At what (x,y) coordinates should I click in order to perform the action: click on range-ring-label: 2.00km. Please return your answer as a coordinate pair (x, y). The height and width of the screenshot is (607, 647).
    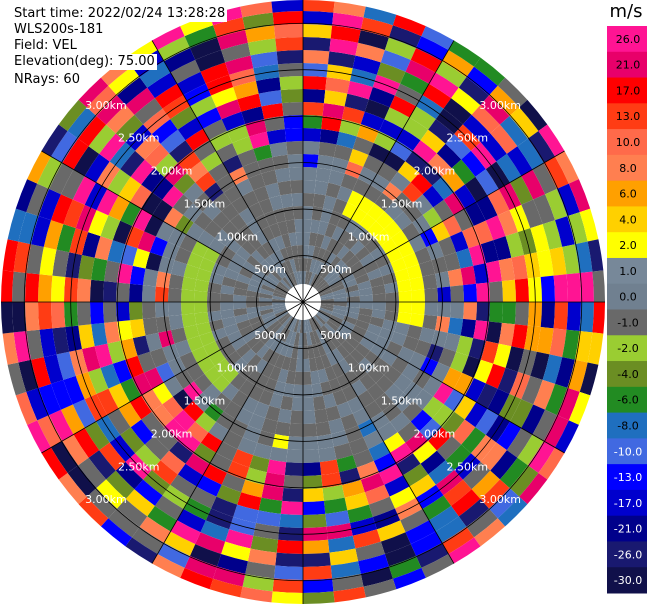
    Looking at the image, I should click on (172, 433).